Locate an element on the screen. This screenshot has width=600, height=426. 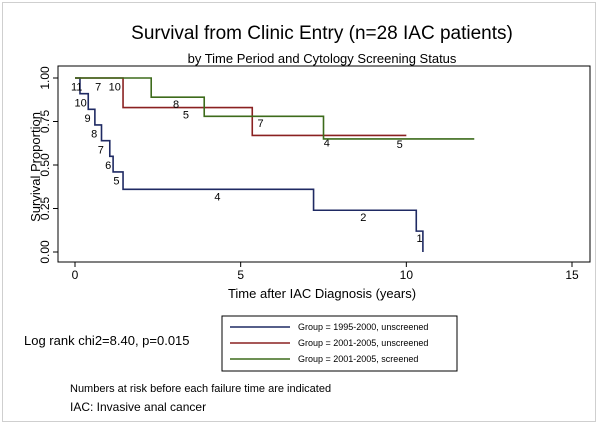
risk-count-label: 11 is located at coordinates (76, 88).